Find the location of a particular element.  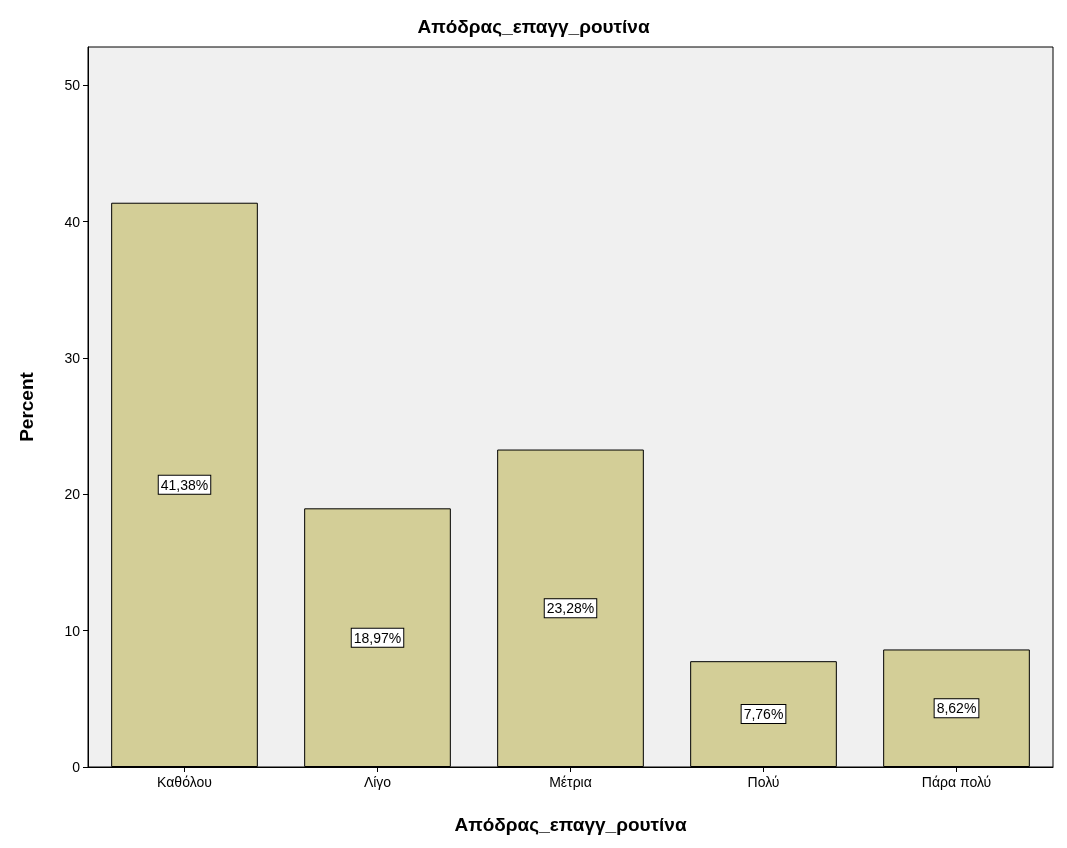

chart-title: Απόδρας_επαγγ_ρουτίνα is located at coordinates (533, 26).